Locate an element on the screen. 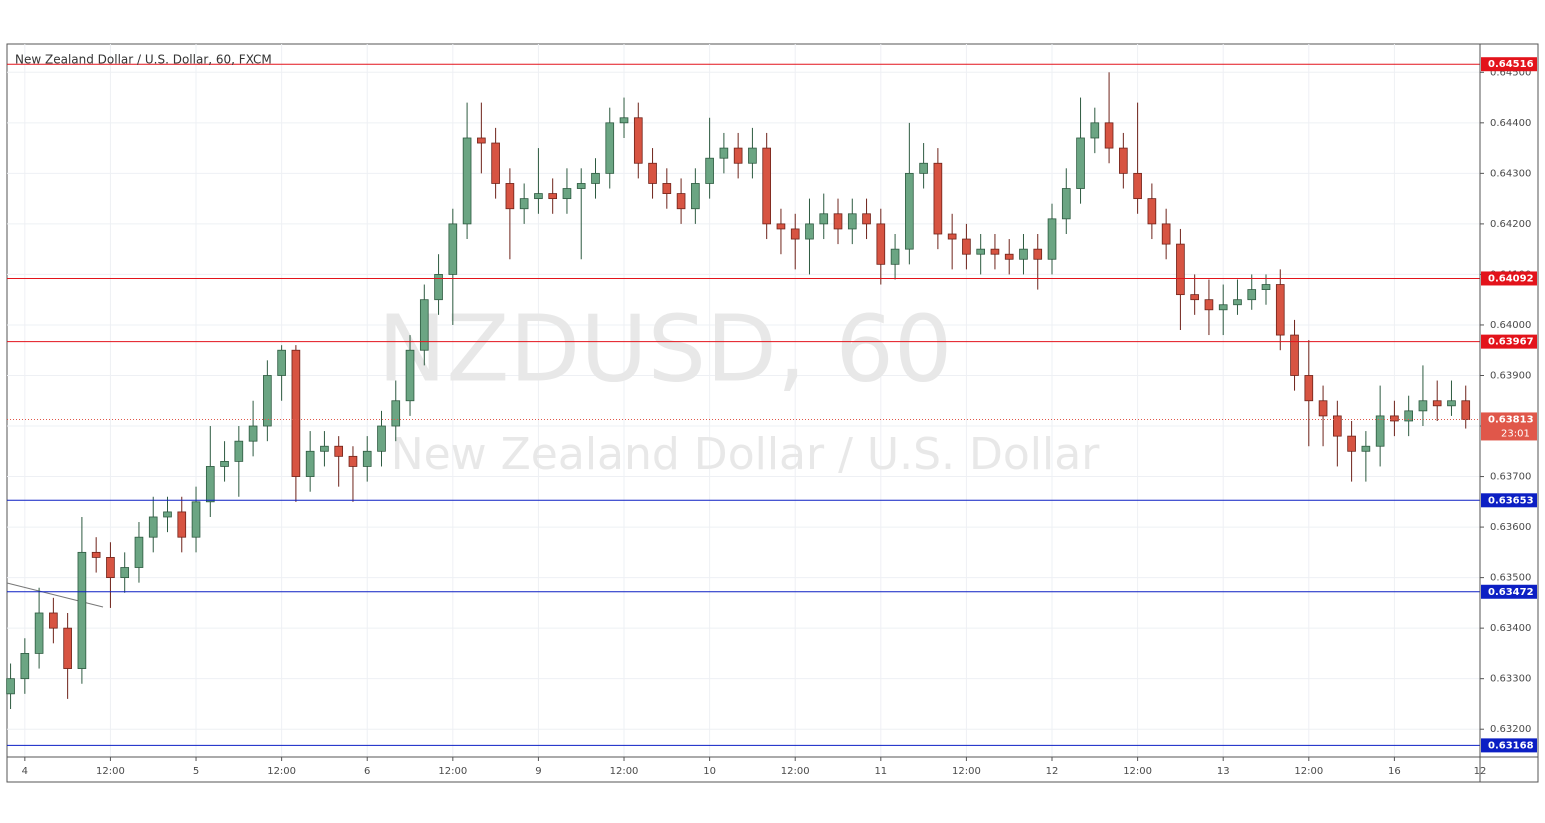 The width and height of the screenshot is (1545, 823). trend-line is located at coordinates (55, 595).